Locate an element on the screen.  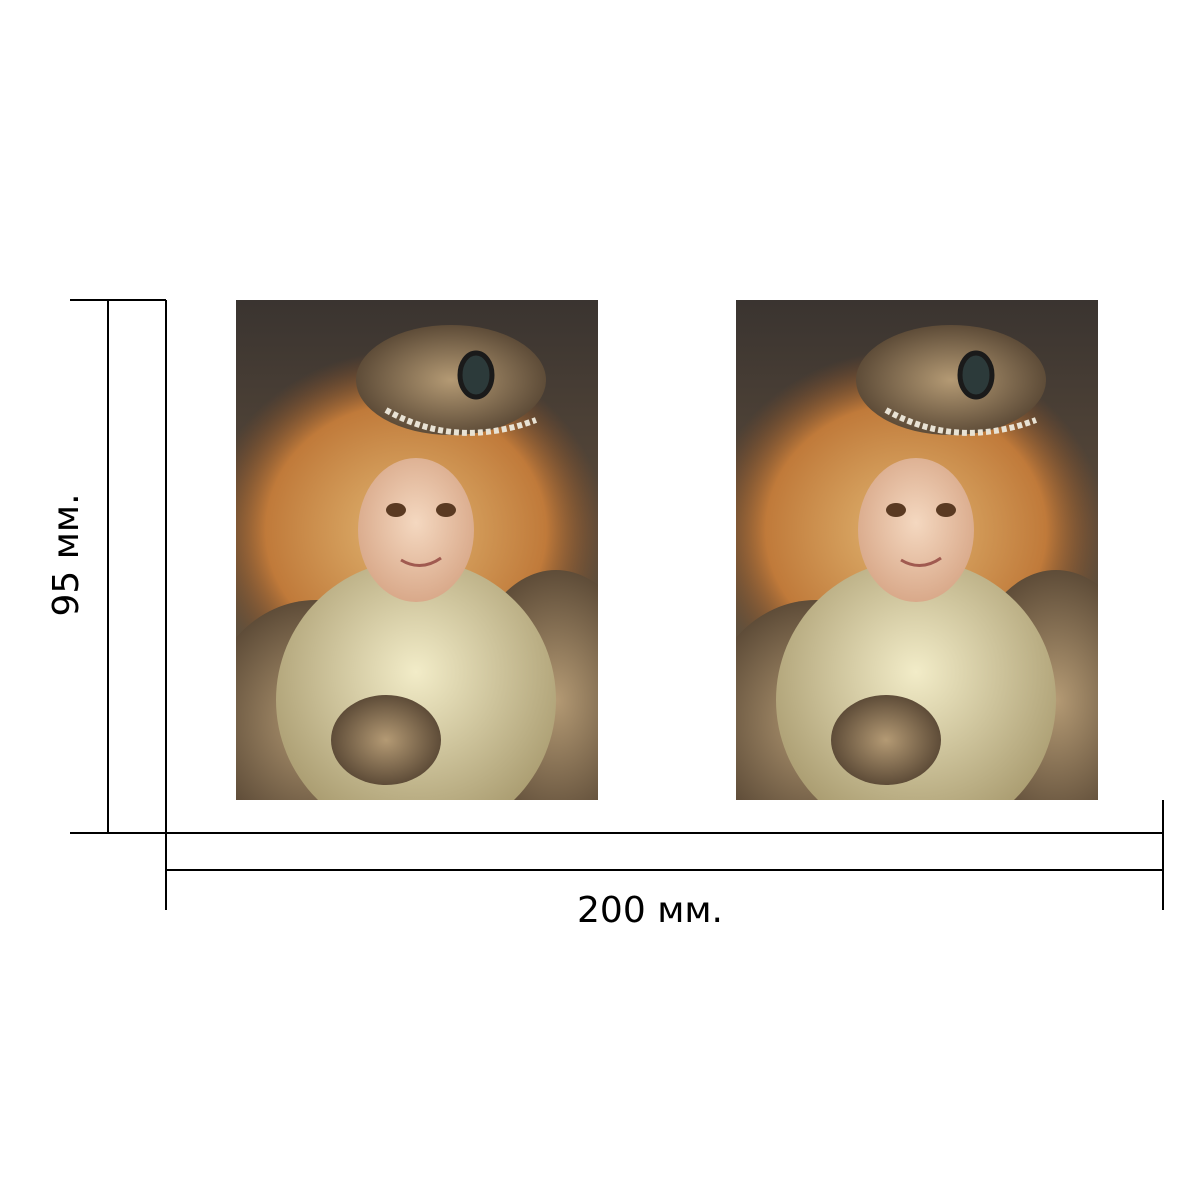
height-label: 95 мм. is located at coordinates (66, 554).